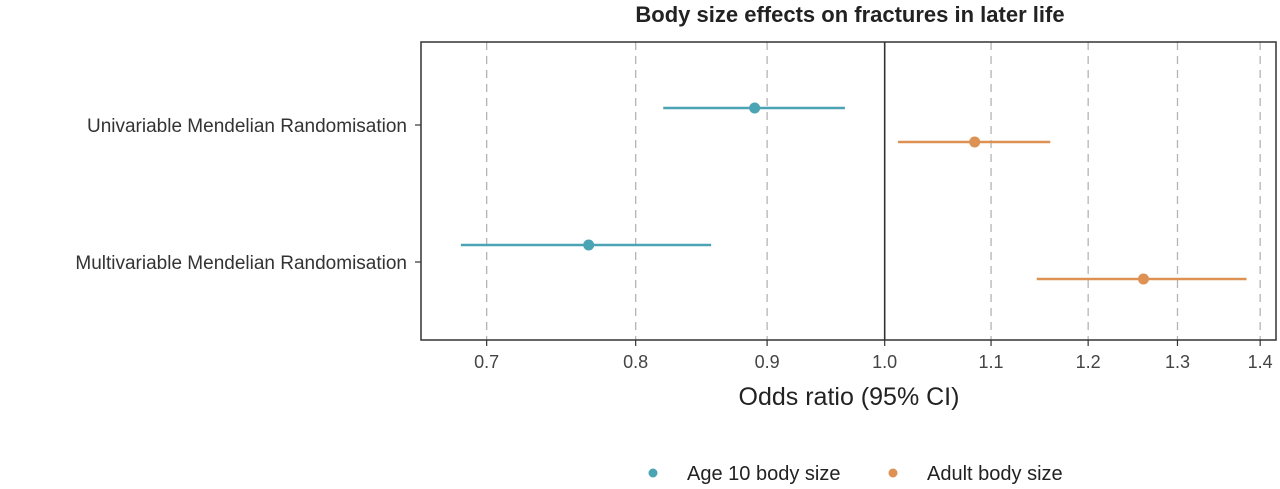 The height and width of the screenshot is (489, 1280). Describe the element at coordinates (241, 263) in the screenshot. I see `y-tick-label: Multivariable Mendelian Randomisation` at that location.